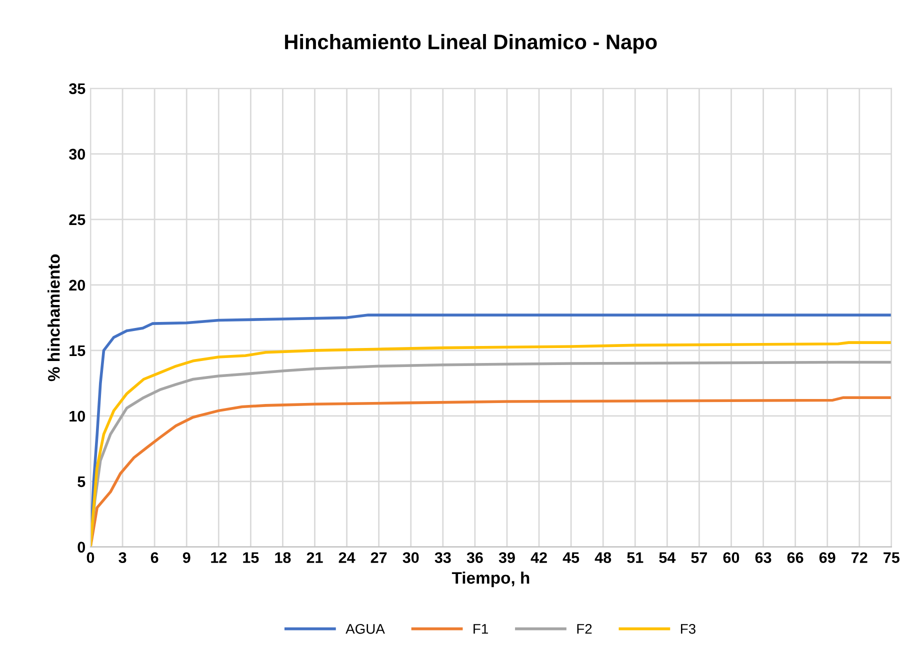 This screenshot has height=655, width=905. I want to click on y-tick-label: 15, so click(78, 350).